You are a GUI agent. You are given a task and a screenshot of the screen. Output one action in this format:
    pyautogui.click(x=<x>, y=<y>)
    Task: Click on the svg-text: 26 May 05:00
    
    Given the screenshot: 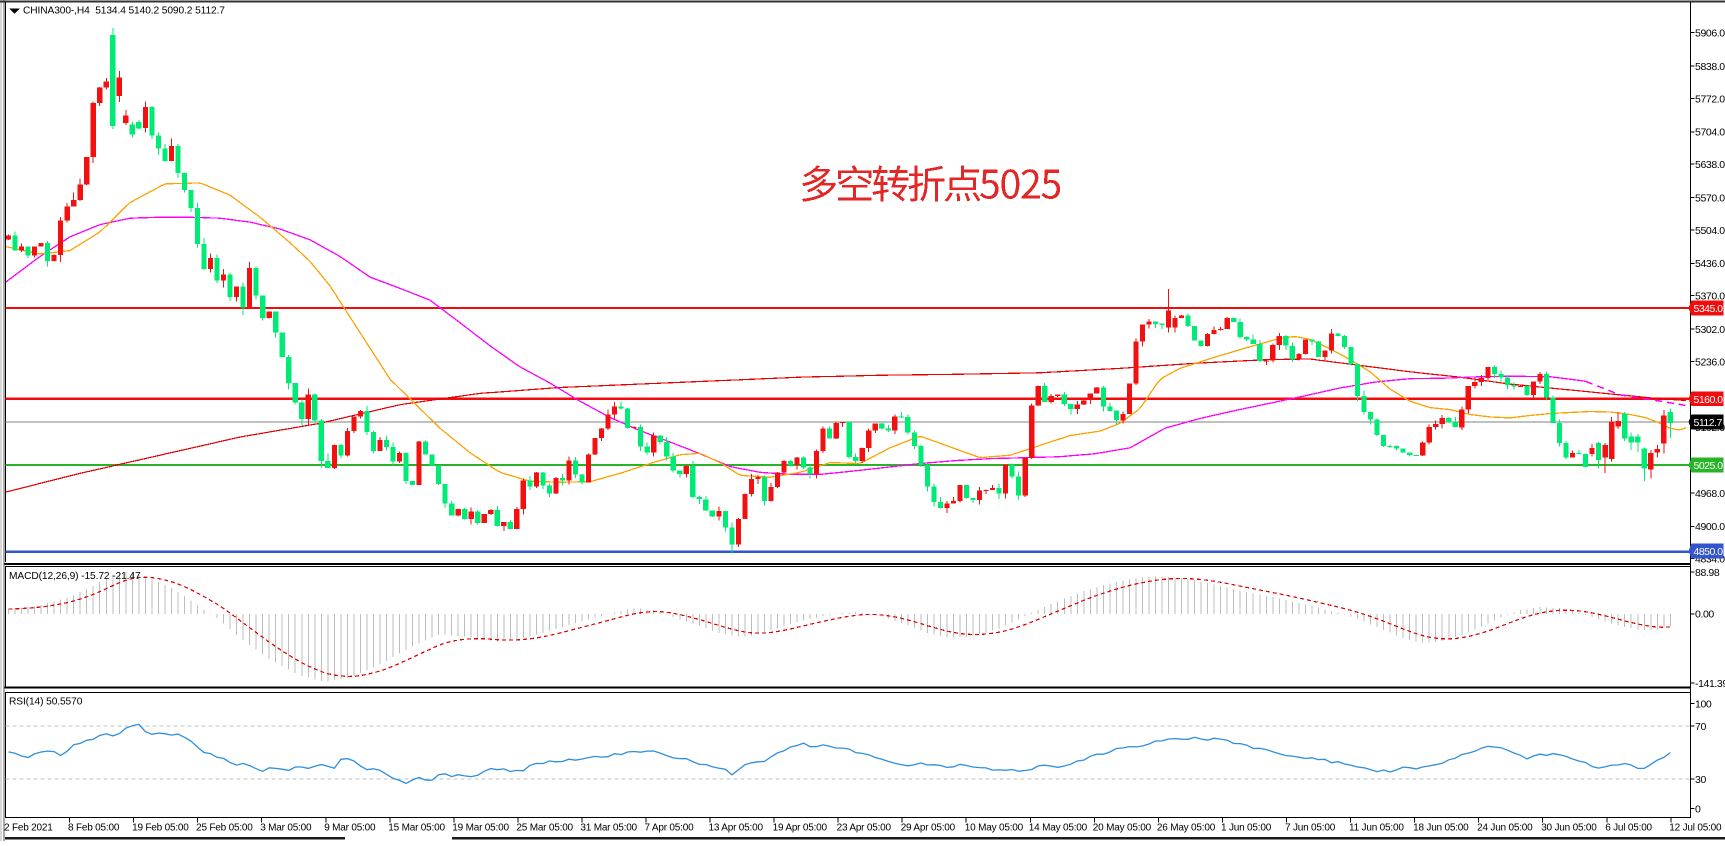 What is the action you would take?
    pyautogui.click(x=1186, y=828)
    